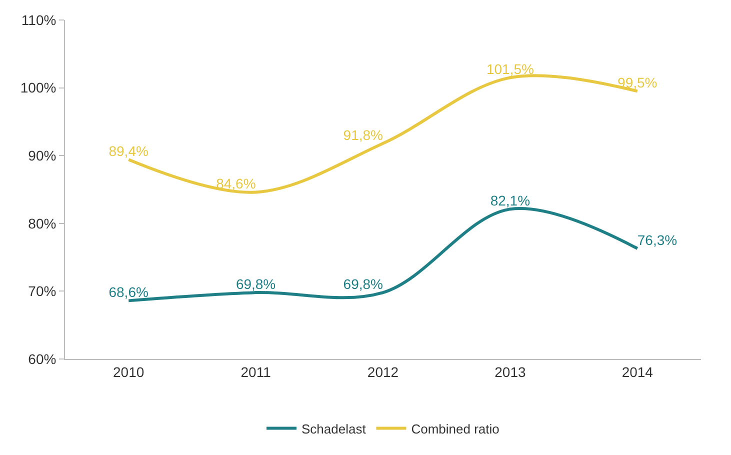 This screenshot has height=455, width=731. What do you see at coordinates (38, 88) in the screenshot?
I see `y-tick-label: 100%` at bounding box center [38, 88].